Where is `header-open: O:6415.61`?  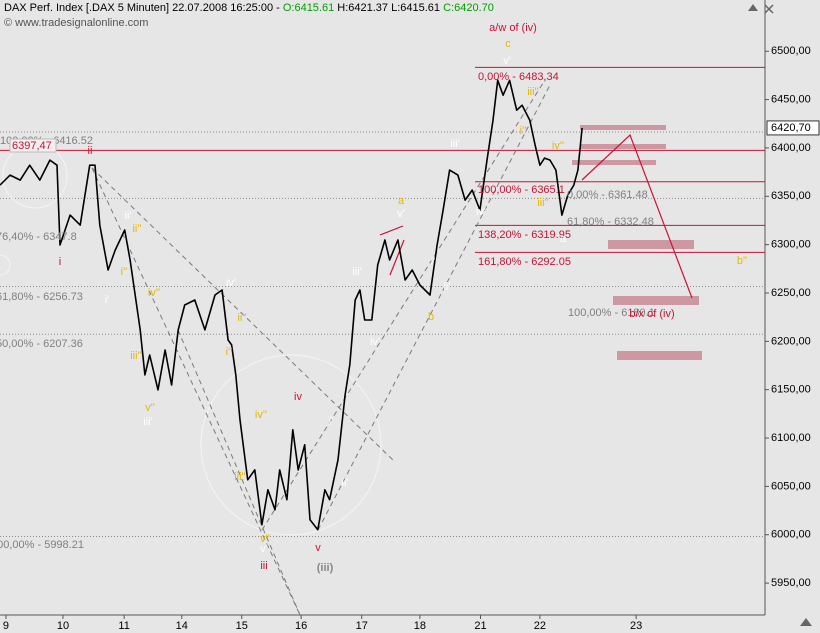 header-open: O:6415.61 is located at coordinates (308, 8).